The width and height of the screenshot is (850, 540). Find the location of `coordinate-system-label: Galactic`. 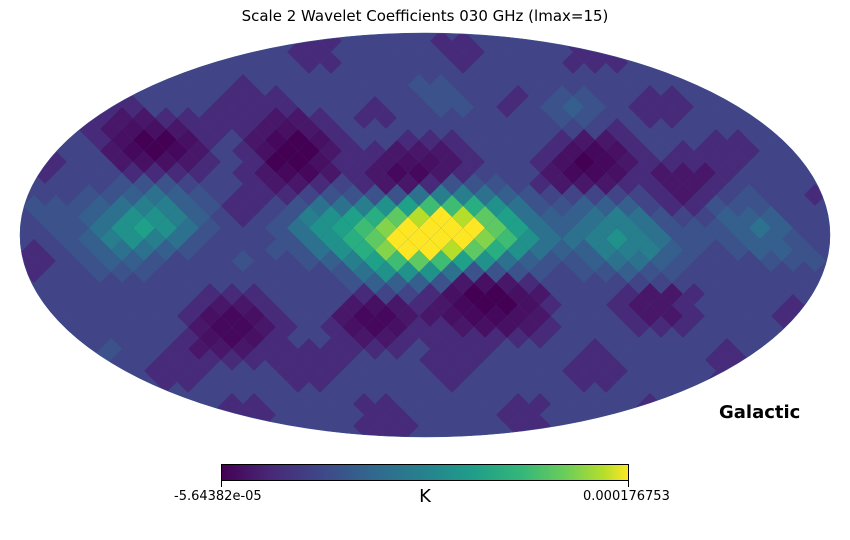

coordinate-system-label: Galactic is located at coordinates (760, 412).